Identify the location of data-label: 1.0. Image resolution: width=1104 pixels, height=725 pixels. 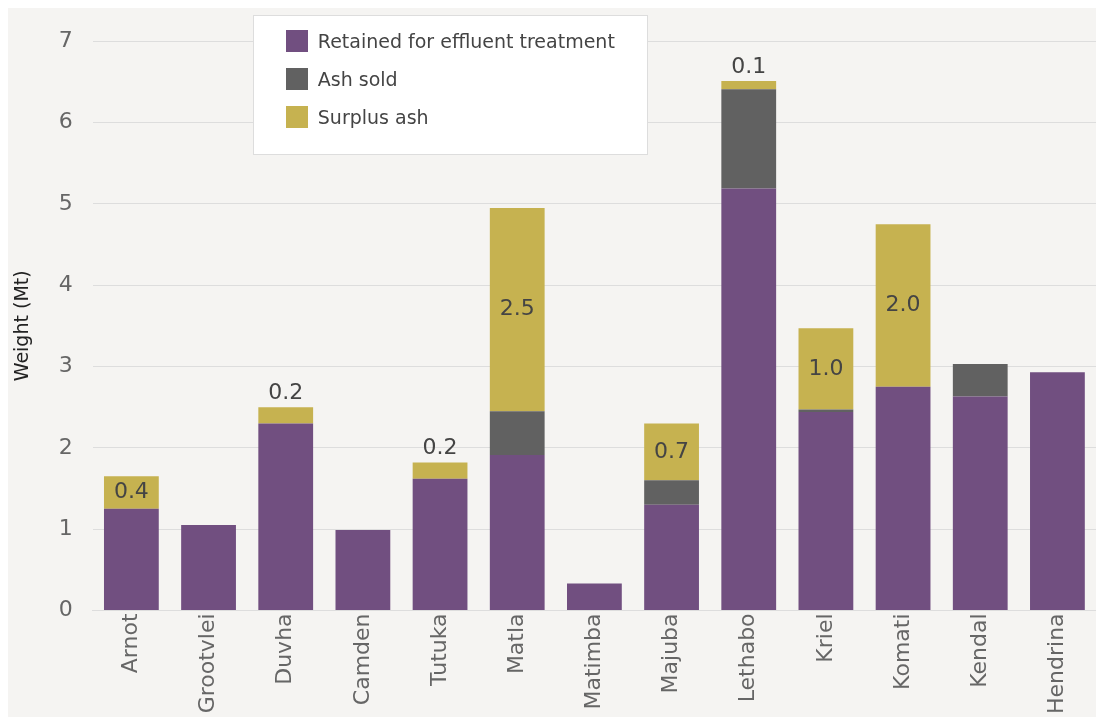
(826, 367).